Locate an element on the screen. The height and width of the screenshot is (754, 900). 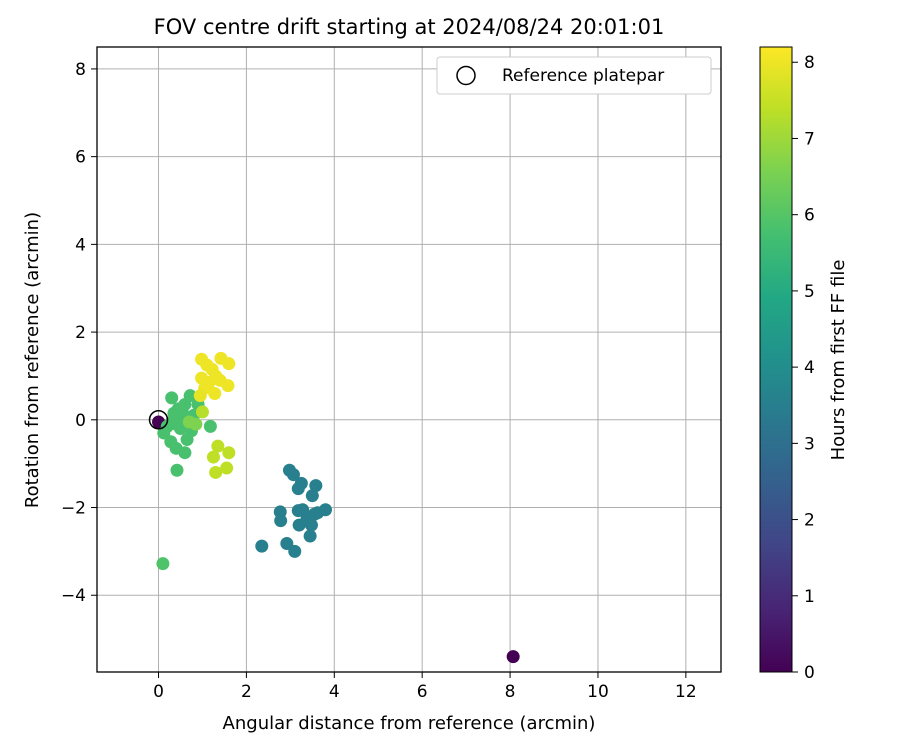
colorbar-tick-label: 2 is located at coordinates (809, 521).